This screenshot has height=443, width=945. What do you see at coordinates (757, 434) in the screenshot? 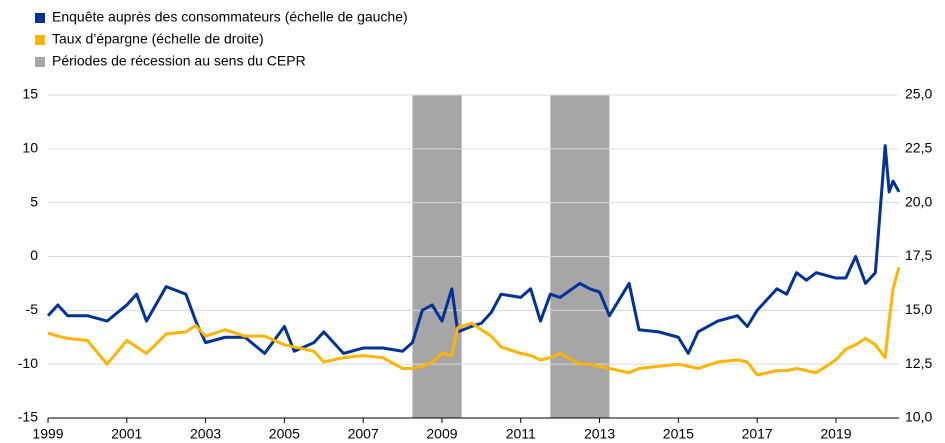
I see `x-tick-label: 2017` at bounding box center [757, 434].